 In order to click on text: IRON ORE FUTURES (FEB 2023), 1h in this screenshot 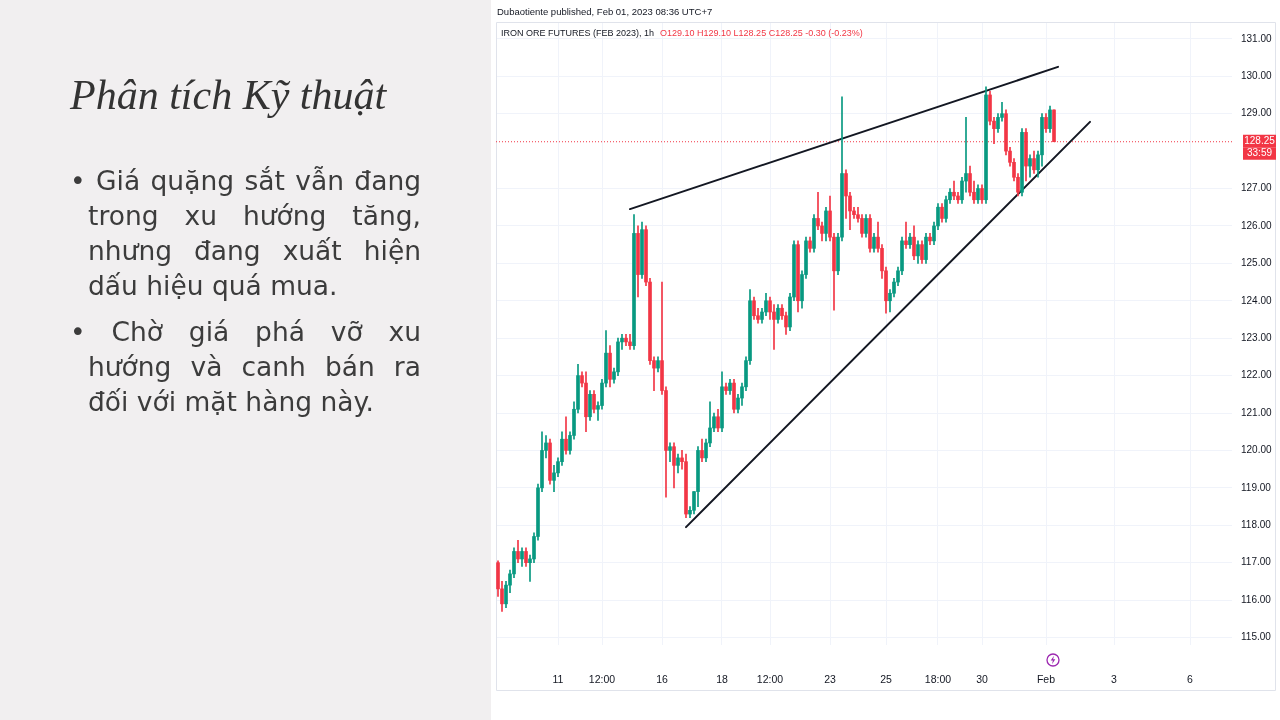, I will do `click(578, 33)`.